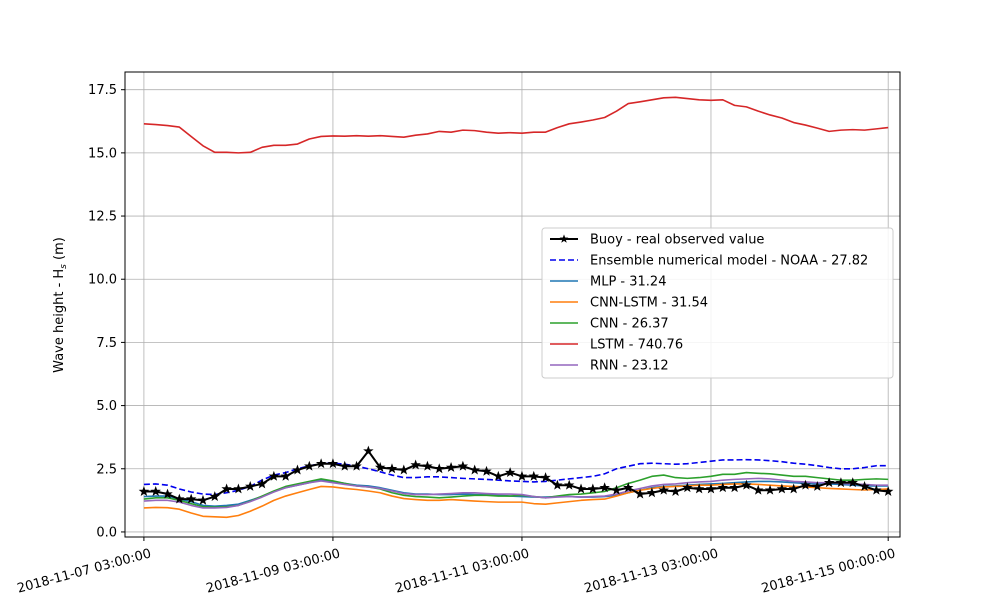  I want to click on y-tick-label: 2.5, so click(106, 469).